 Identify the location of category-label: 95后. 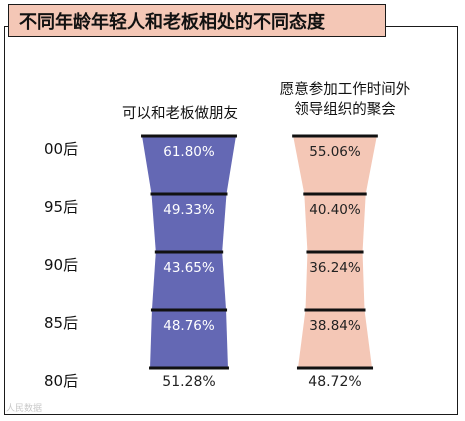
(61, 207).